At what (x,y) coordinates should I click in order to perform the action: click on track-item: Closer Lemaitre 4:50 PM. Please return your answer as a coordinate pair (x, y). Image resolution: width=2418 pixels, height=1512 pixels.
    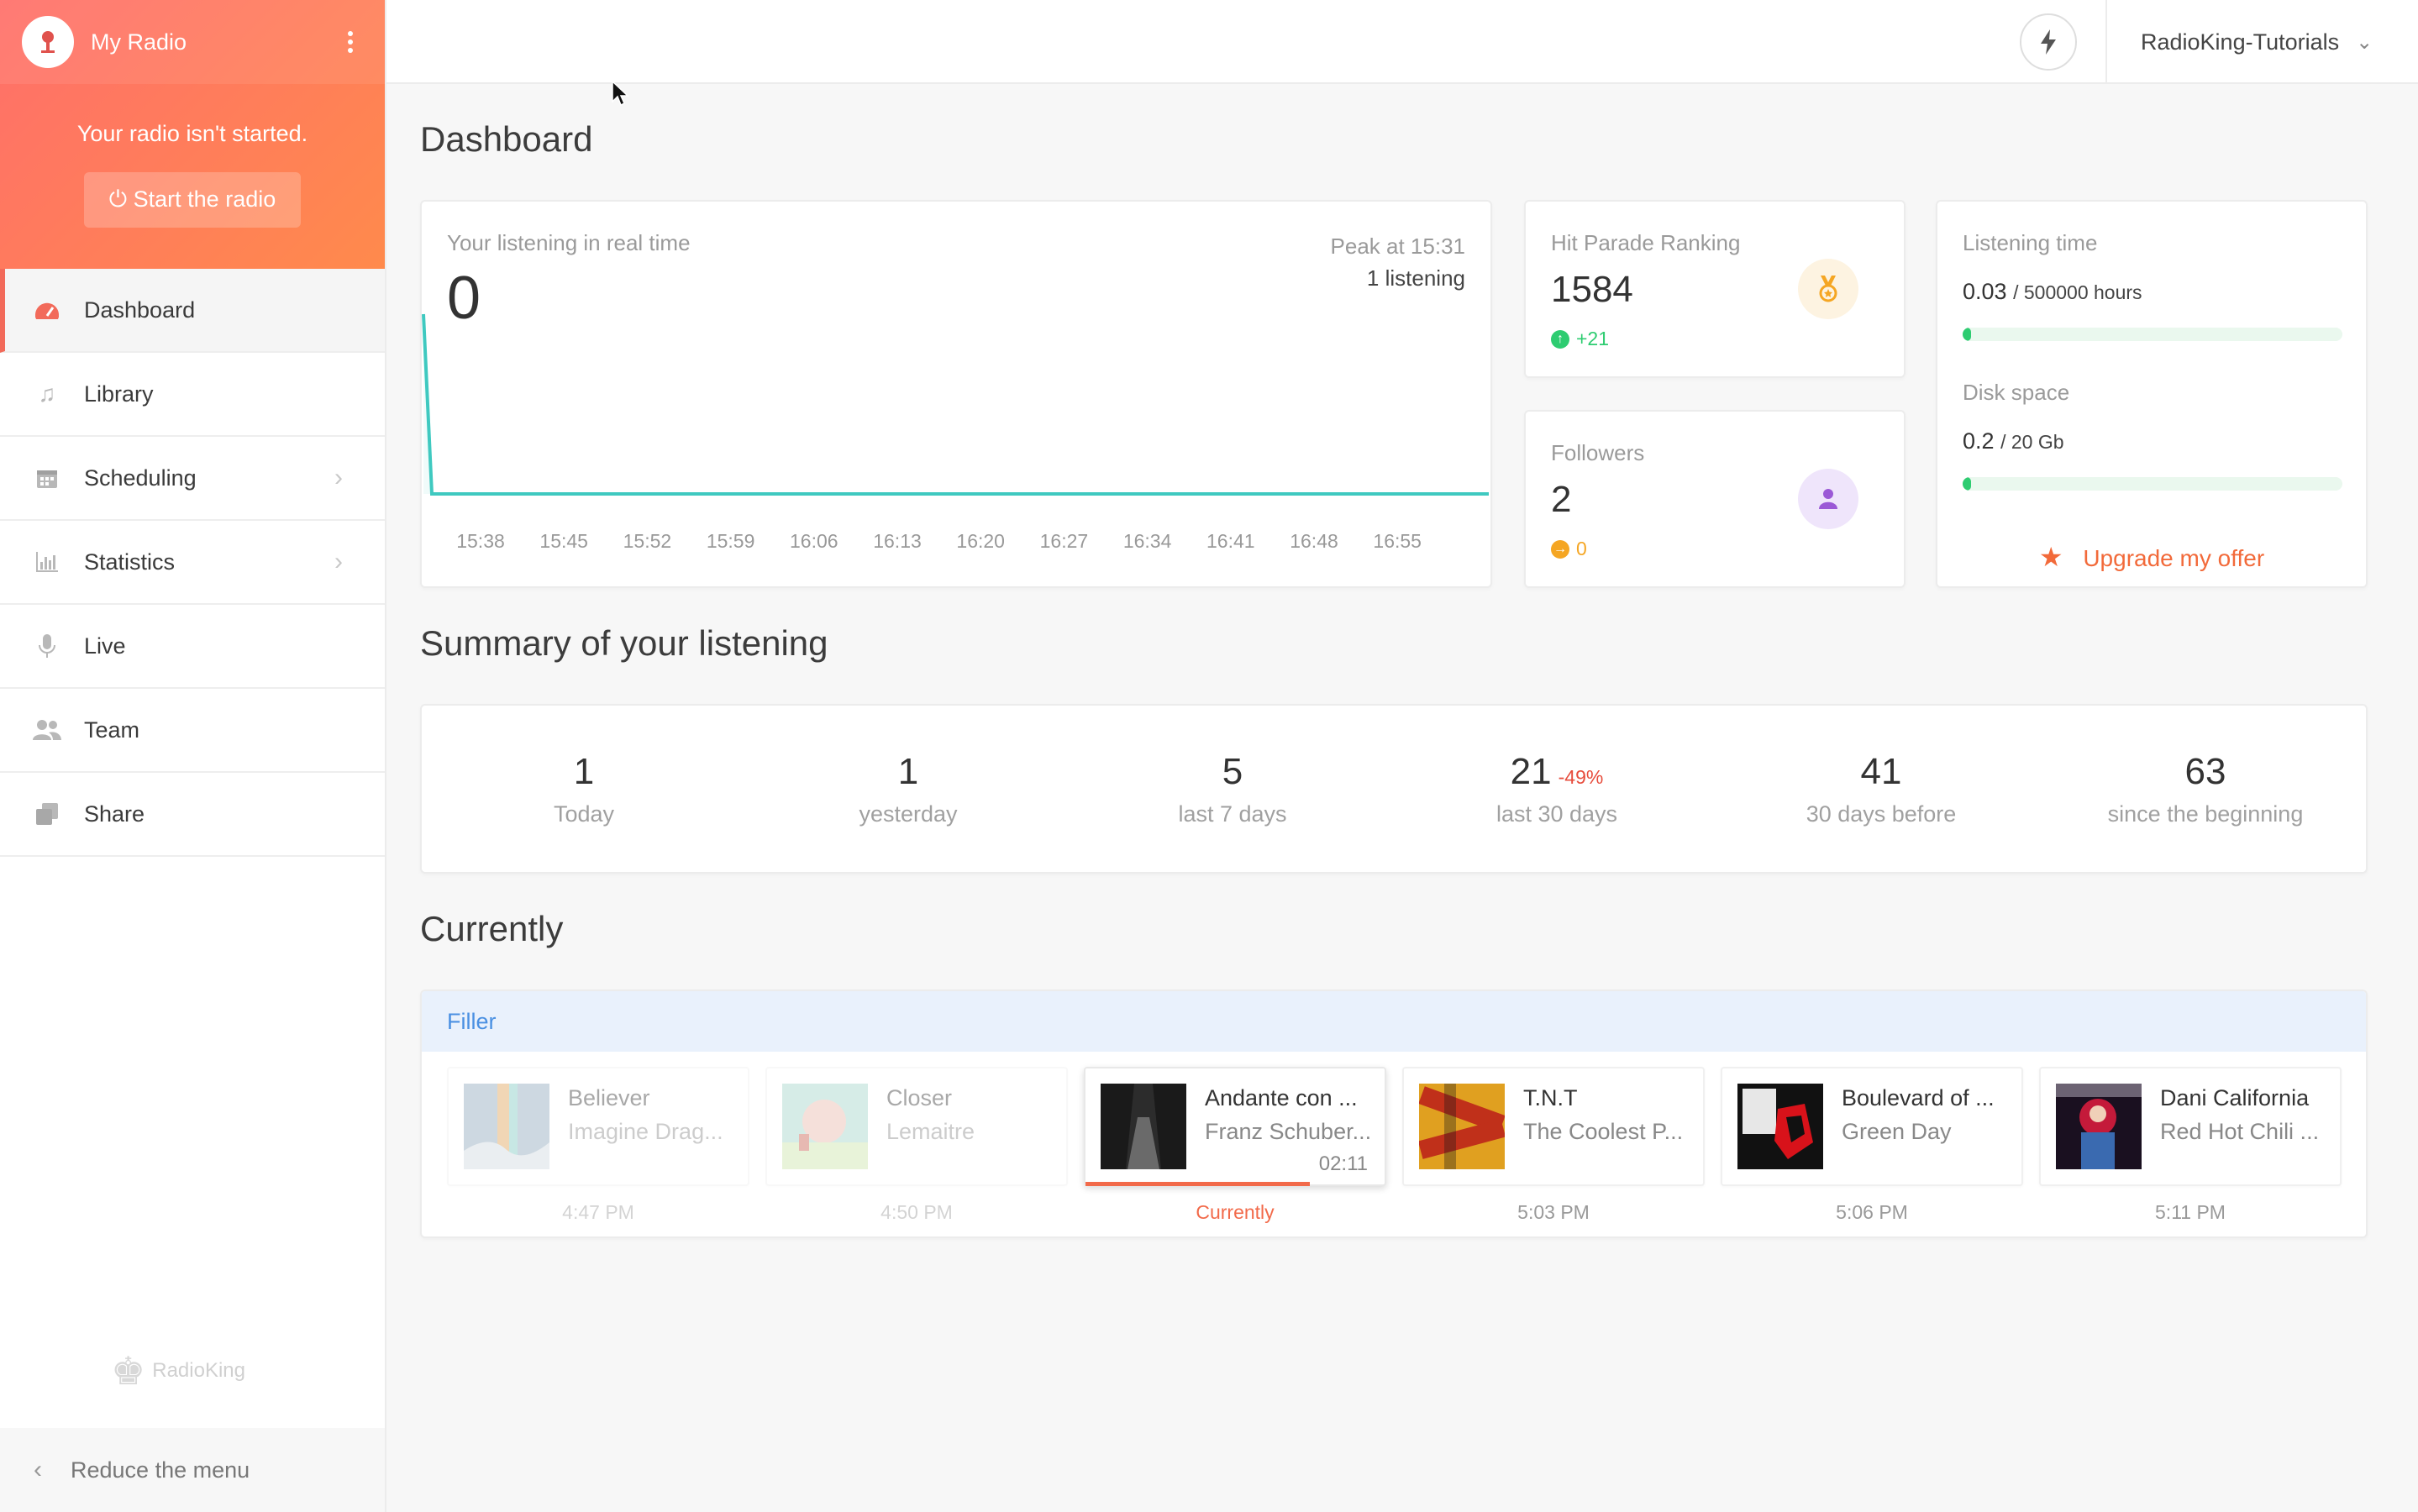
    Looking at the image, I should click on (916, 1145).